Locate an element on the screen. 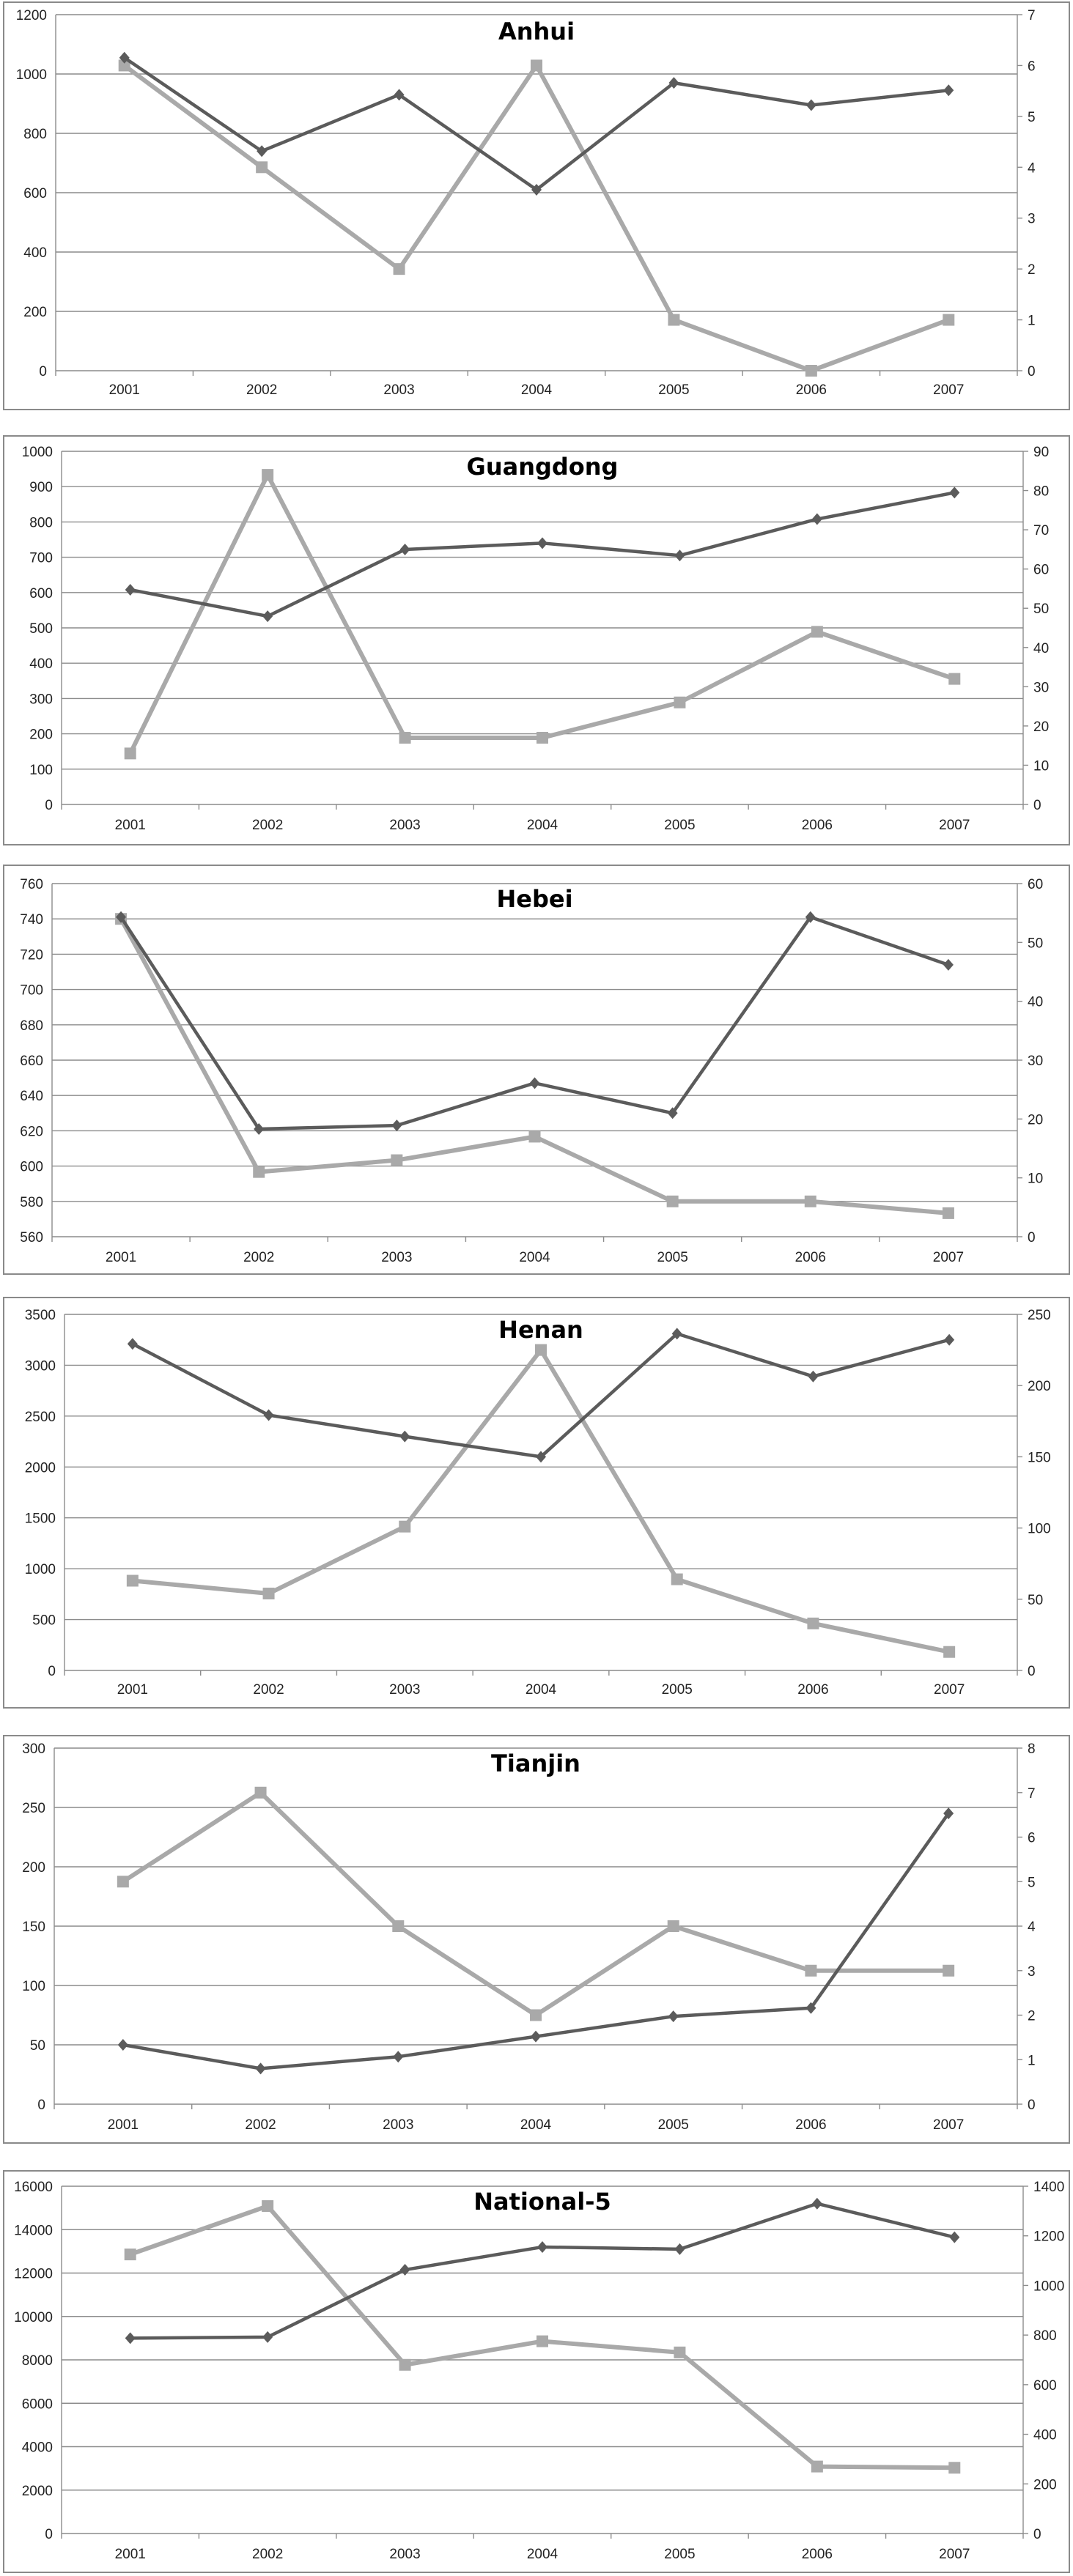 This screenshot has height=2576, width=1073. y-right-tick-label: 6 is located at coordinates (1032, 1838).